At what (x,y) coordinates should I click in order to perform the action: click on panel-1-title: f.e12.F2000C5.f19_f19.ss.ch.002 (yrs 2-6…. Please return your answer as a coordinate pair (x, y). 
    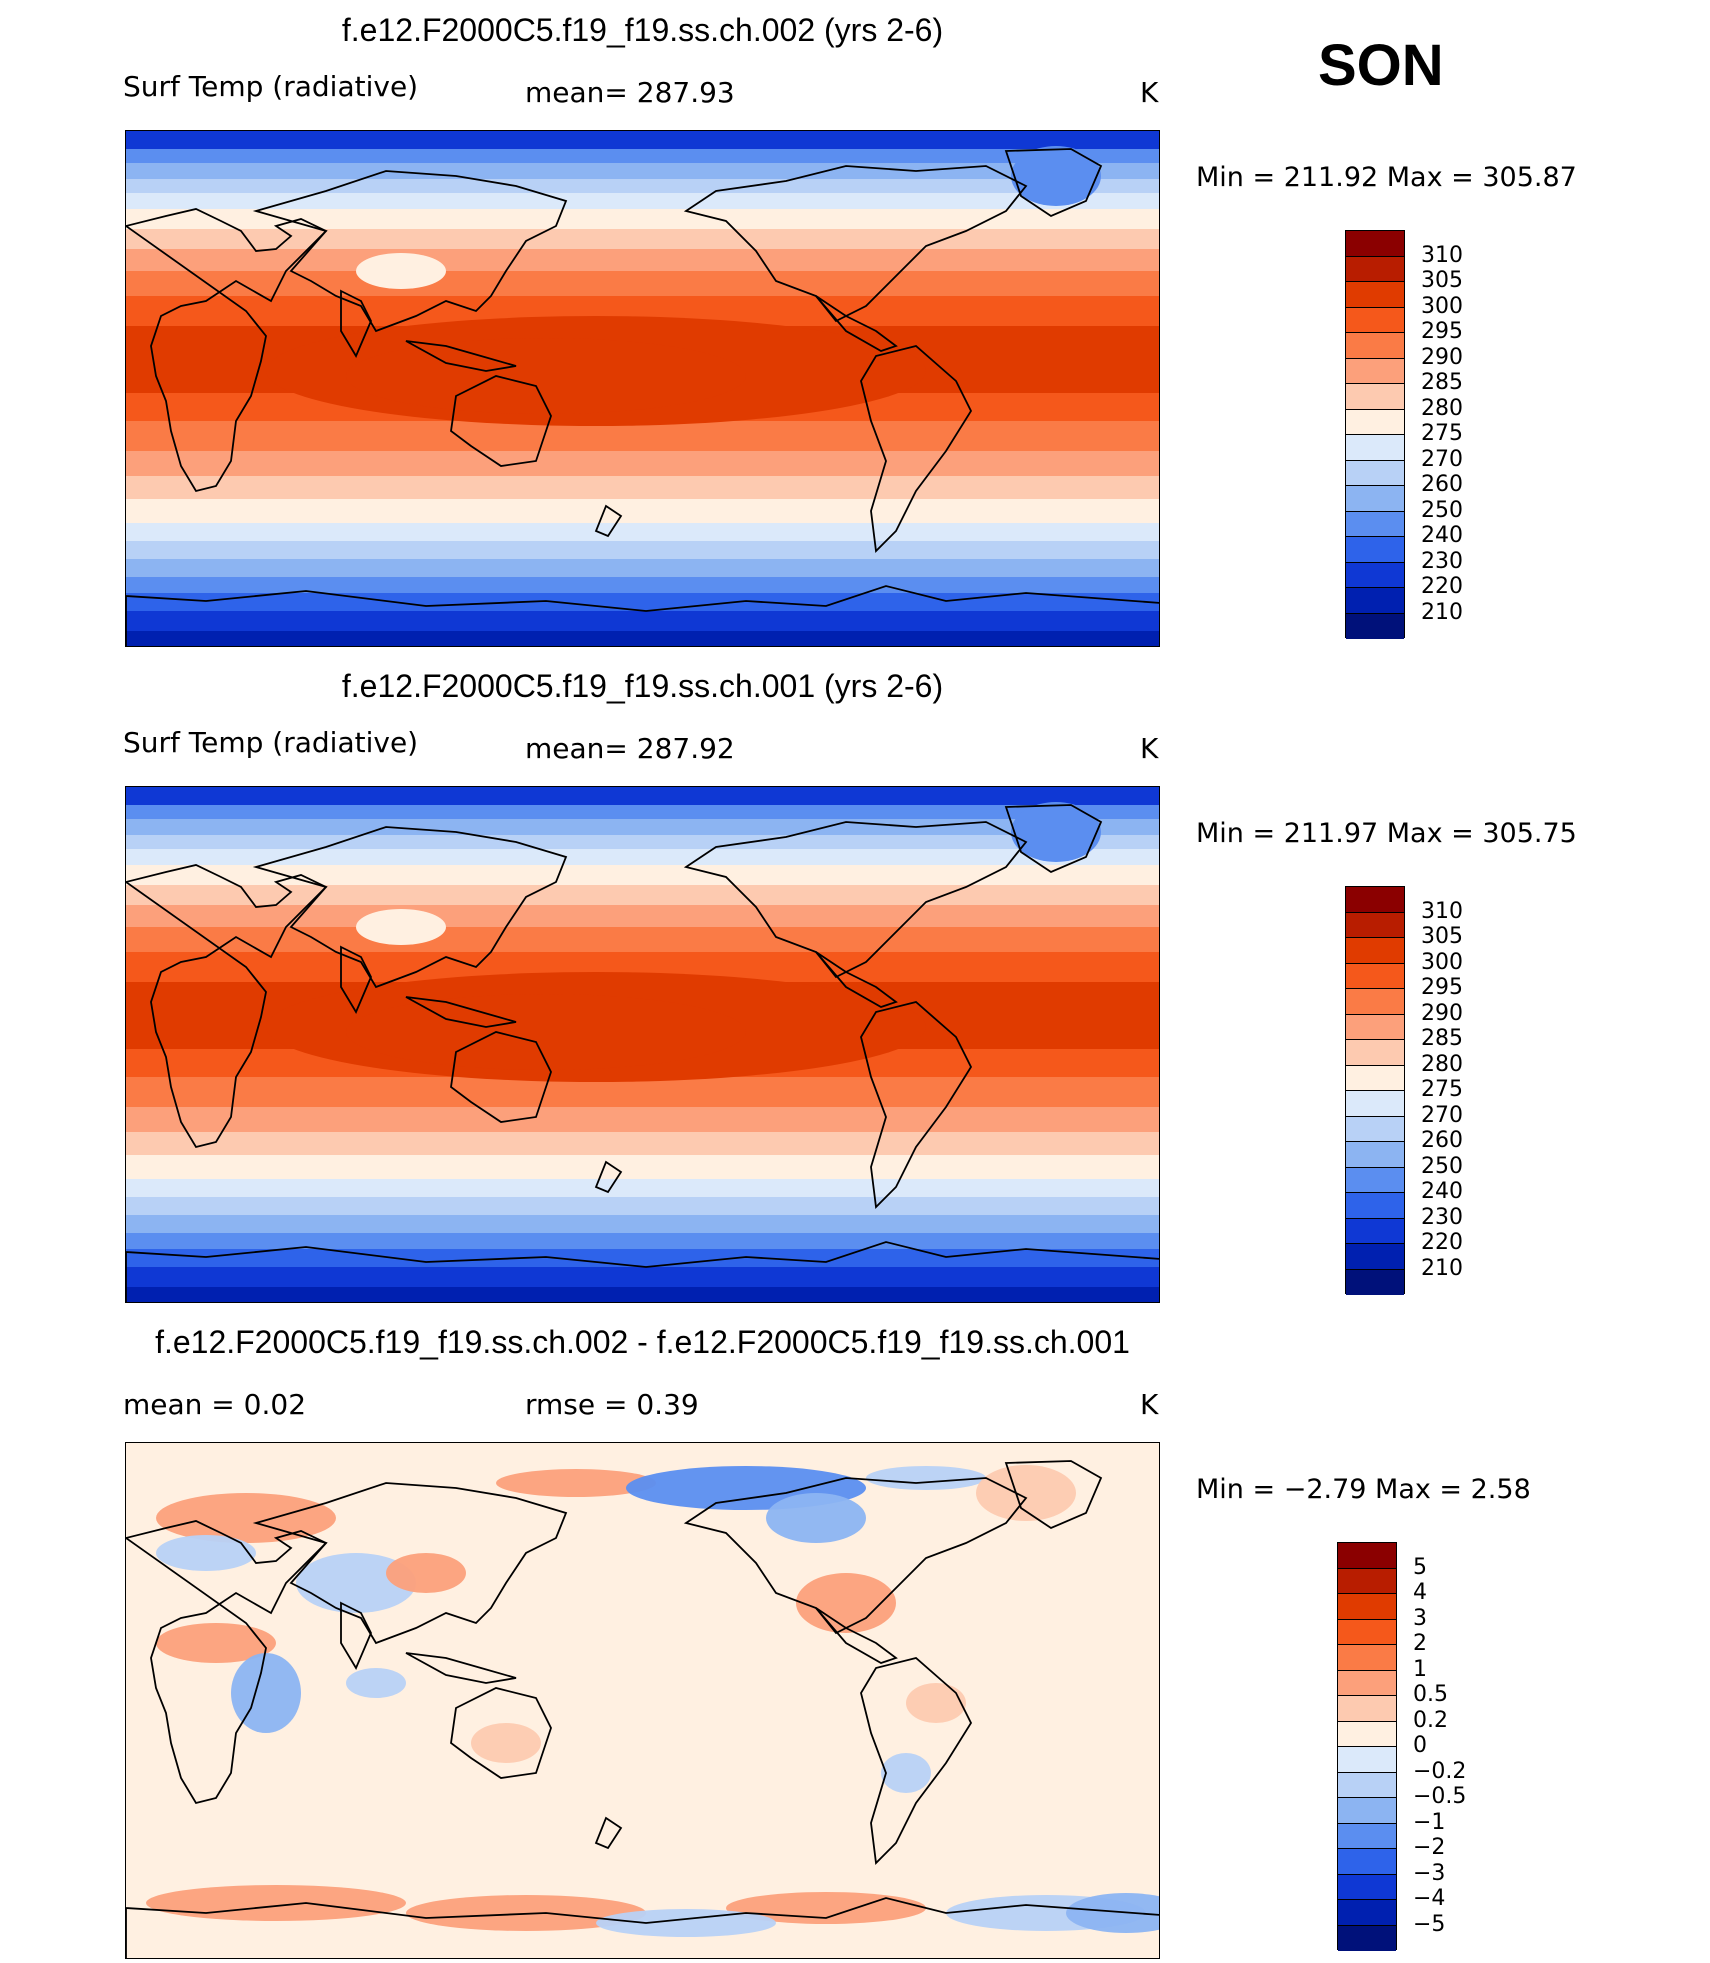
    Looking at the image, I should click on (642, 30).